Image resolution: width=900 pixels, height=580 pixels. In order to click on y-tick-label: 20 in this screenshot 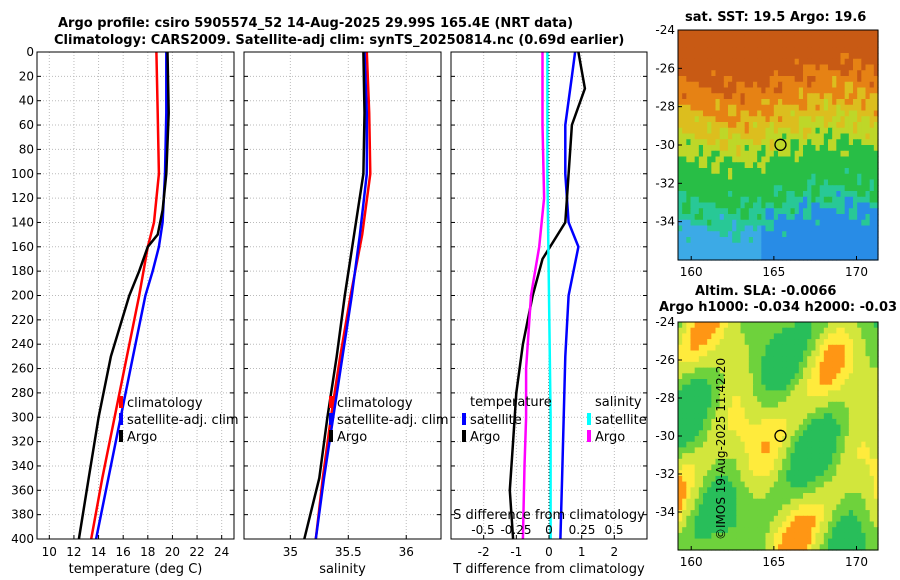, I will do `click(26, 76)`.